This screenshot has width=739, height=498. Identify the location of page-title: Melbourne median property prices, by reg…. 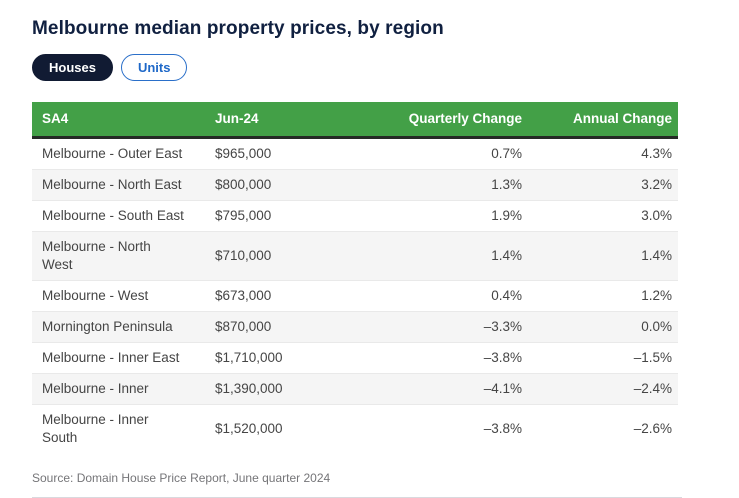
(238, 28).